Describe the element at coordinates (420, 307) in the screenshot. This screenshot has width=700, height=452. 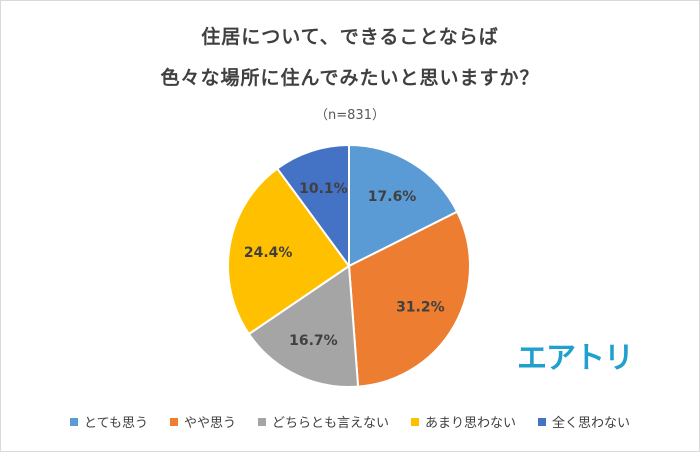
I see `slice-value-label: 31.2%` at that location.